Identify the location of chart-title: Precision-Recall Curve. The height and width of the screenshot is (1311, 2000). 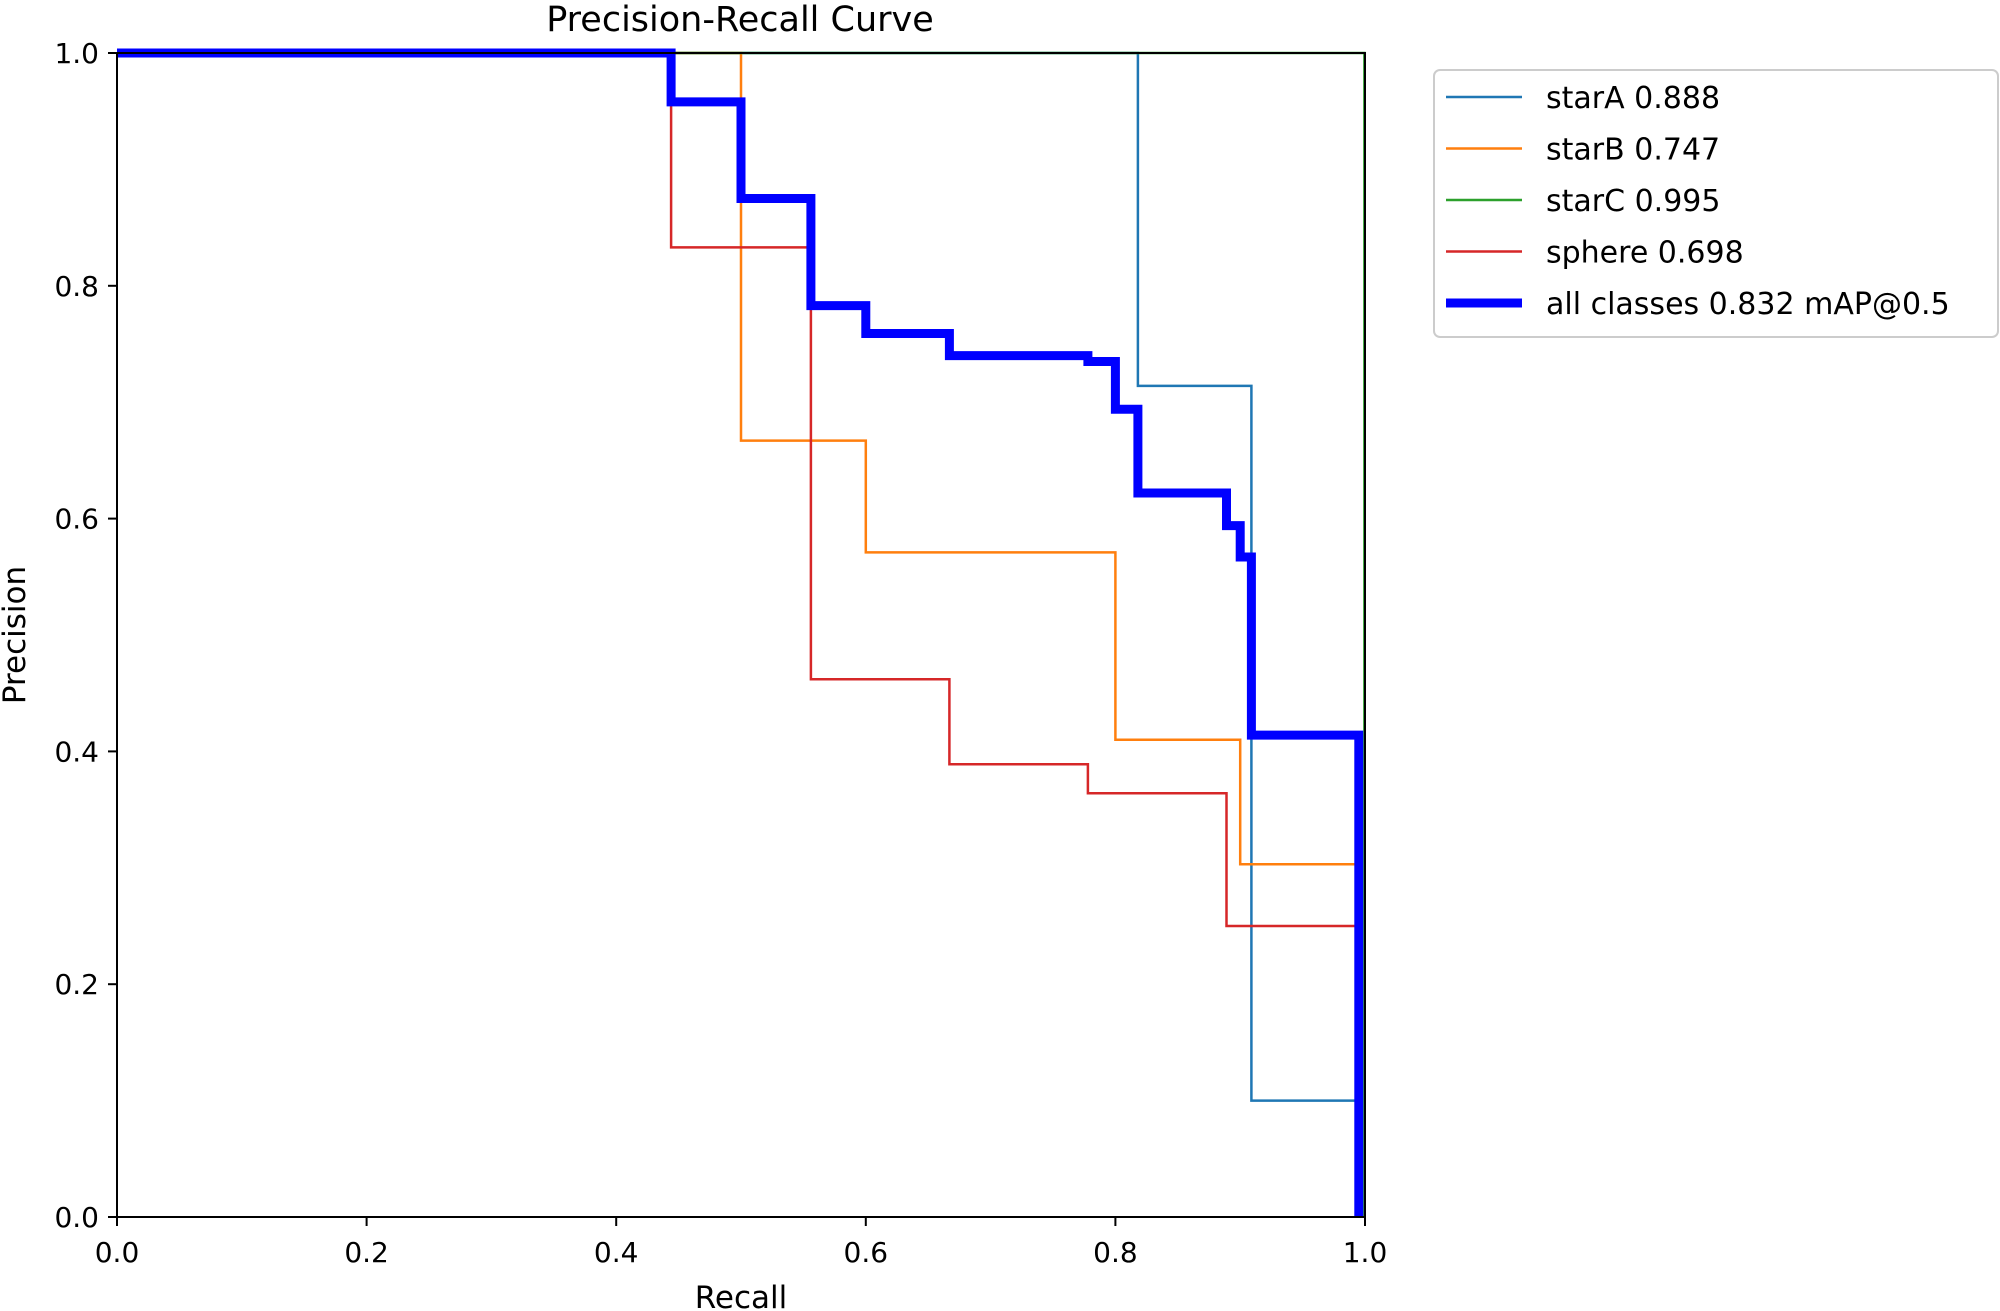
(740, 20).